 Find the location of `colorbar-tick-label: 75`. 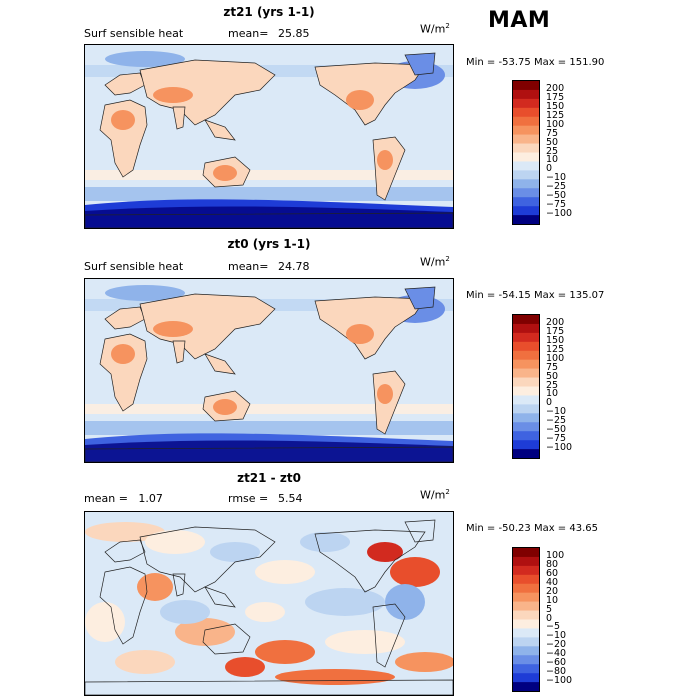

colorbar-tick-label: 75 is located at coordinates (552, 367).